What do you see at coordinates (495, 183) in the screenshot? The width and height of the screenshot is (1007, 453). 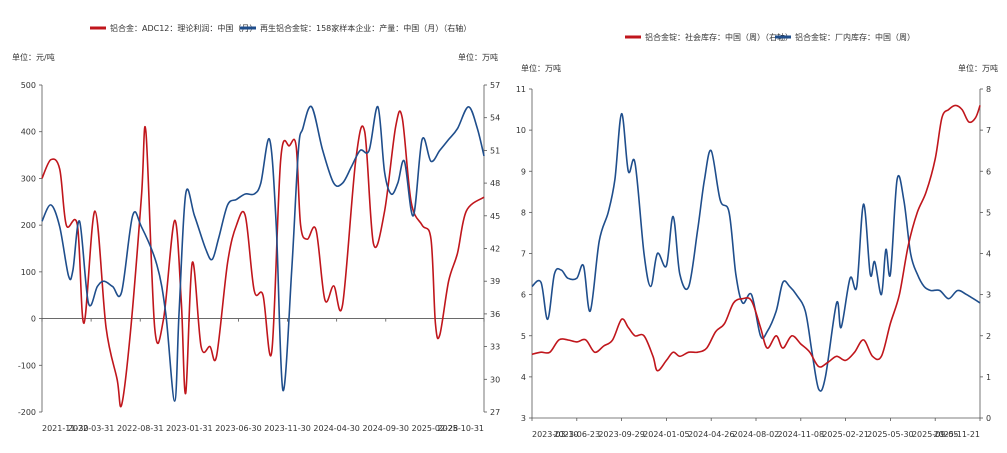 I see `chart1-right-tick-label: 48` at bounding box center [495, 183].